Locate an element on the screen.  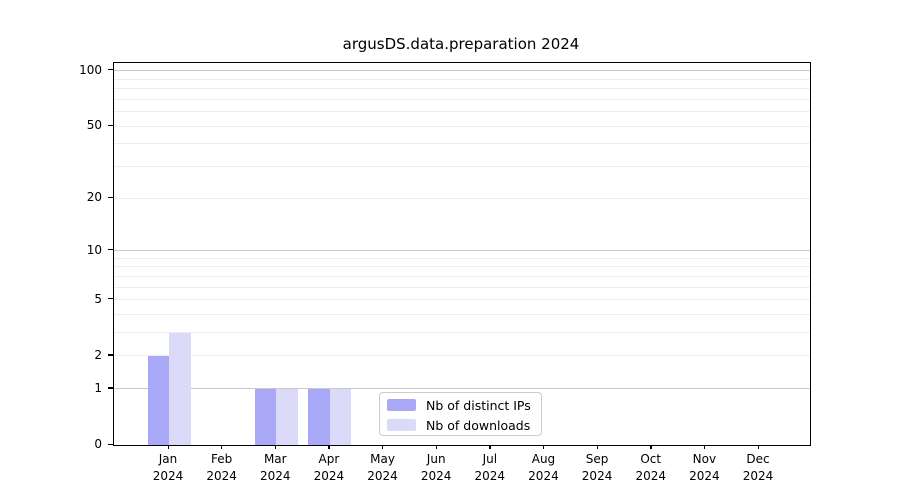
x-tick-mark-Jun is located at coordinates (436, 447).